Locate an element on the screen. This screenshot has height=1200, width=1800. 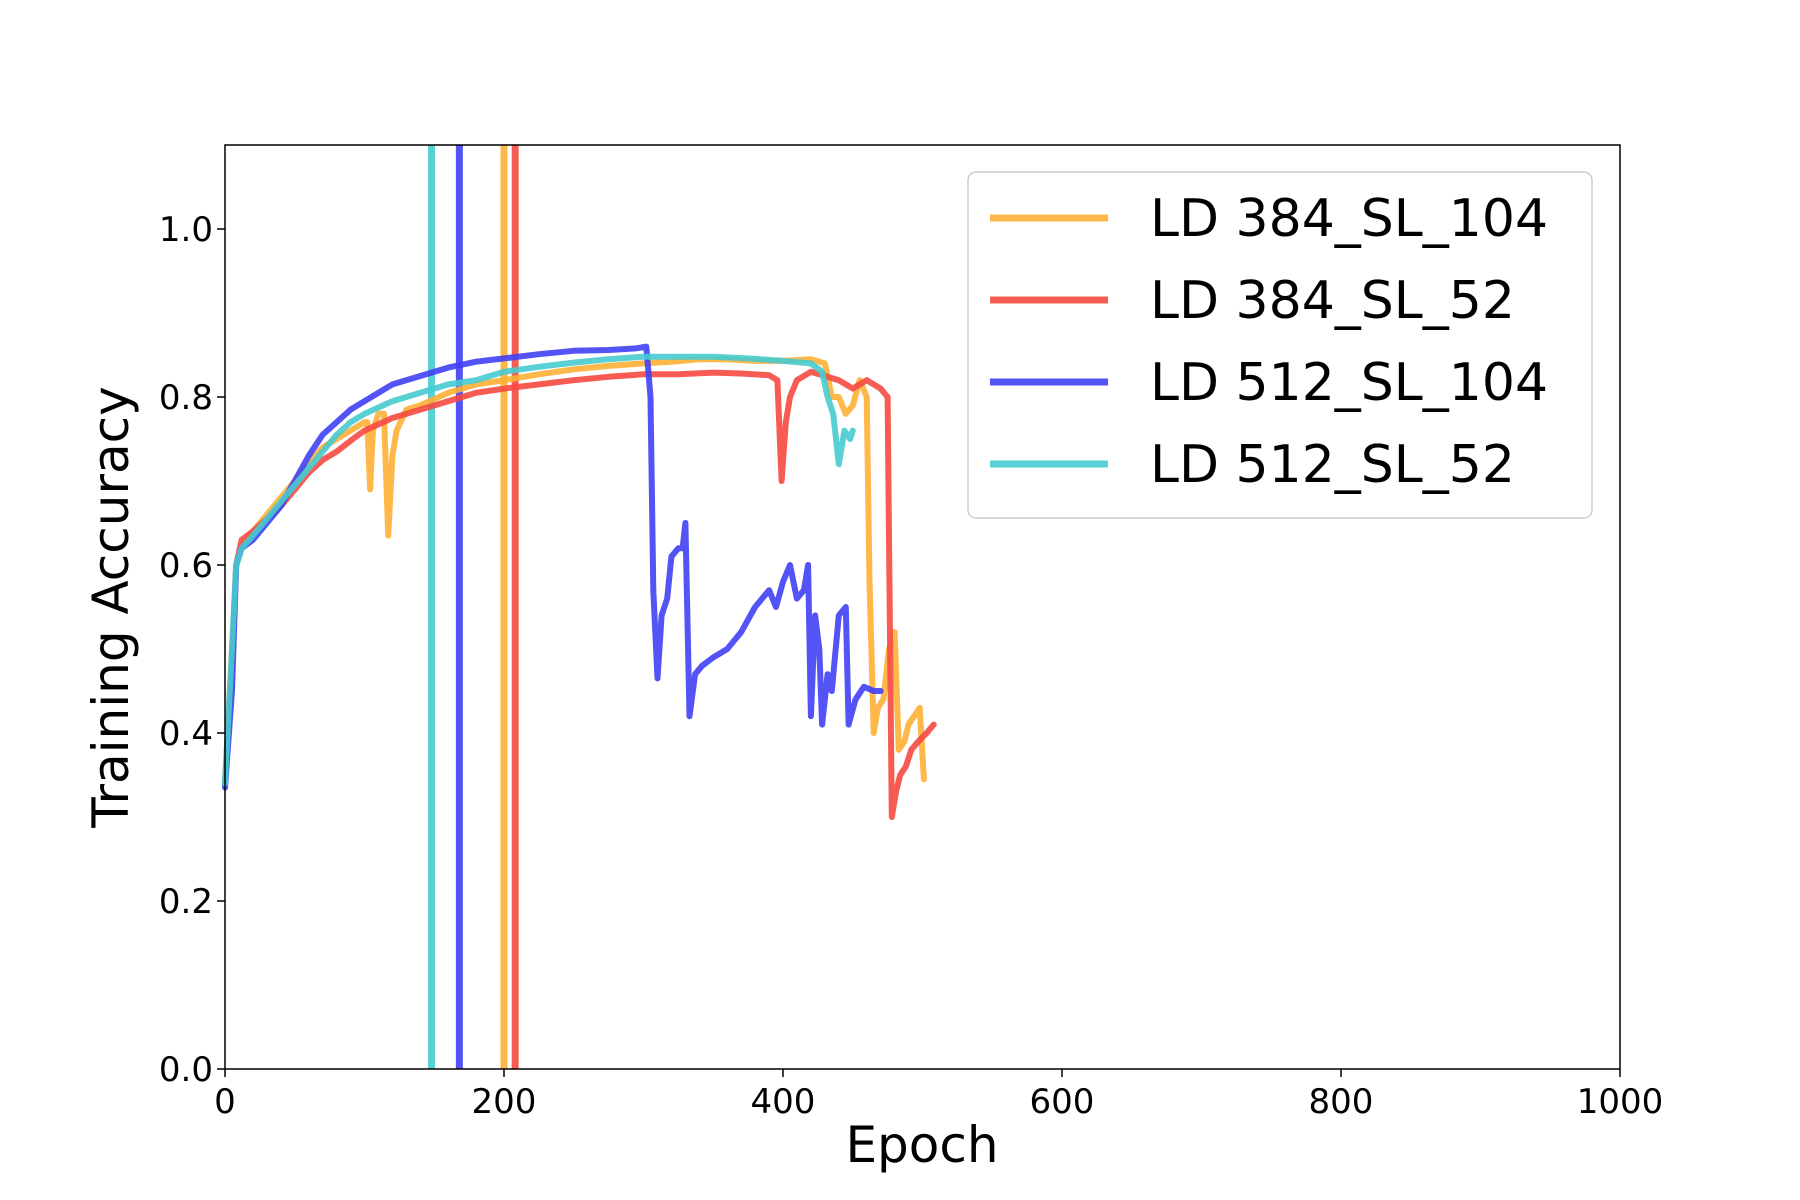
y-axis-label: Training Accuracy is located at coordinates (111, 607).